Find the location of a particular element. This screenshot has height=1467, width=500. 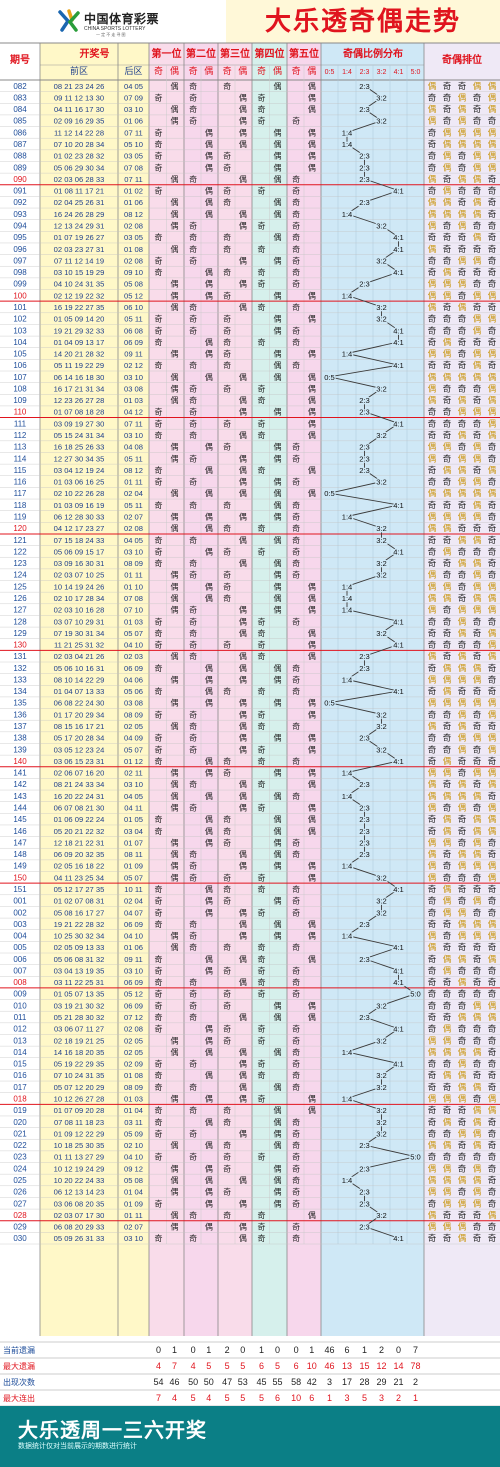

stat-value: 53 is located at coordinates (243, 1382).